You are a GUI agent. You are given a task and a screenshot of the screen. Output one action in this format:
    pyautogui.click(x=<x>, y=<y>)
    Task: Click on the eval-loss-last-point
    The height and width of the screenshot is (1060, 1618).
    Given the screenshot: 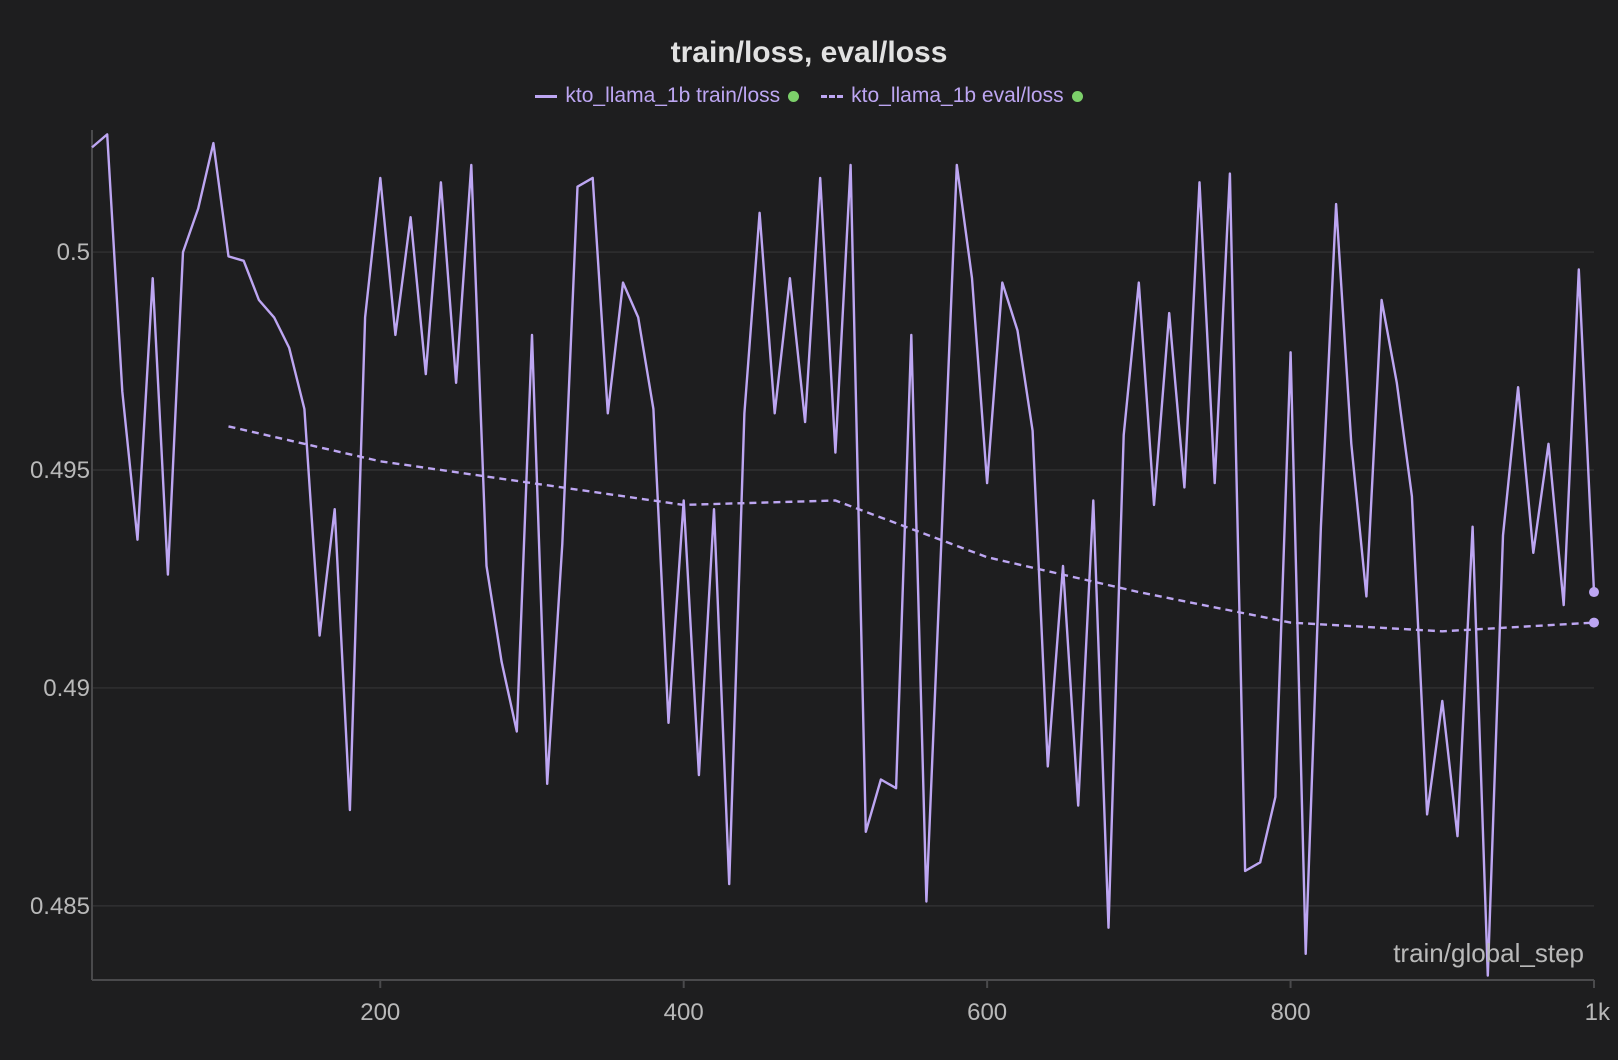 What is the action you would take?
    pyautogui.click(x=1594, y=622)
    